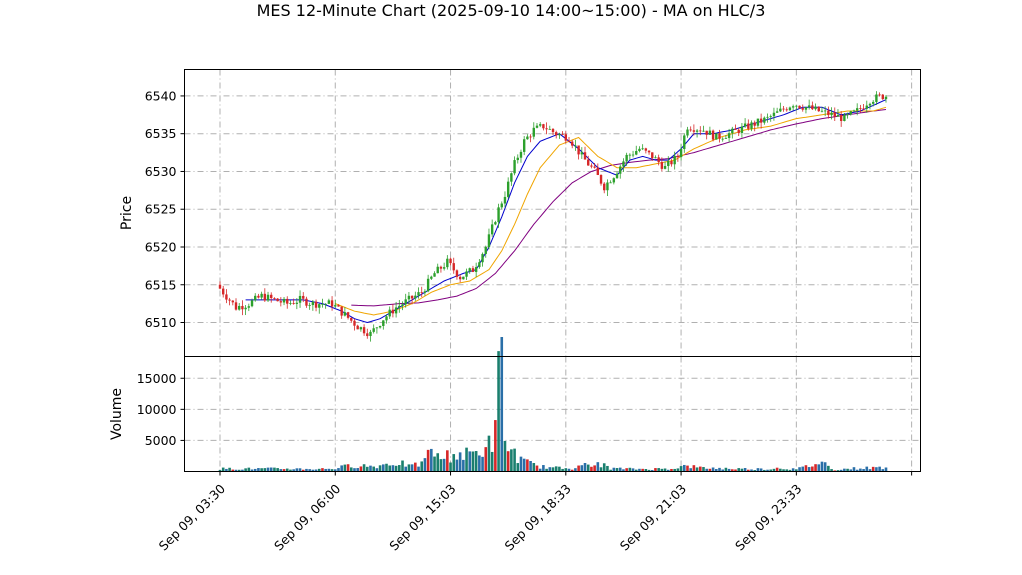 The image size is (1022, 575). Describe the element at coordinates (161, 133) in the screenshot. I see `price-tick-label: 6535` at that location.